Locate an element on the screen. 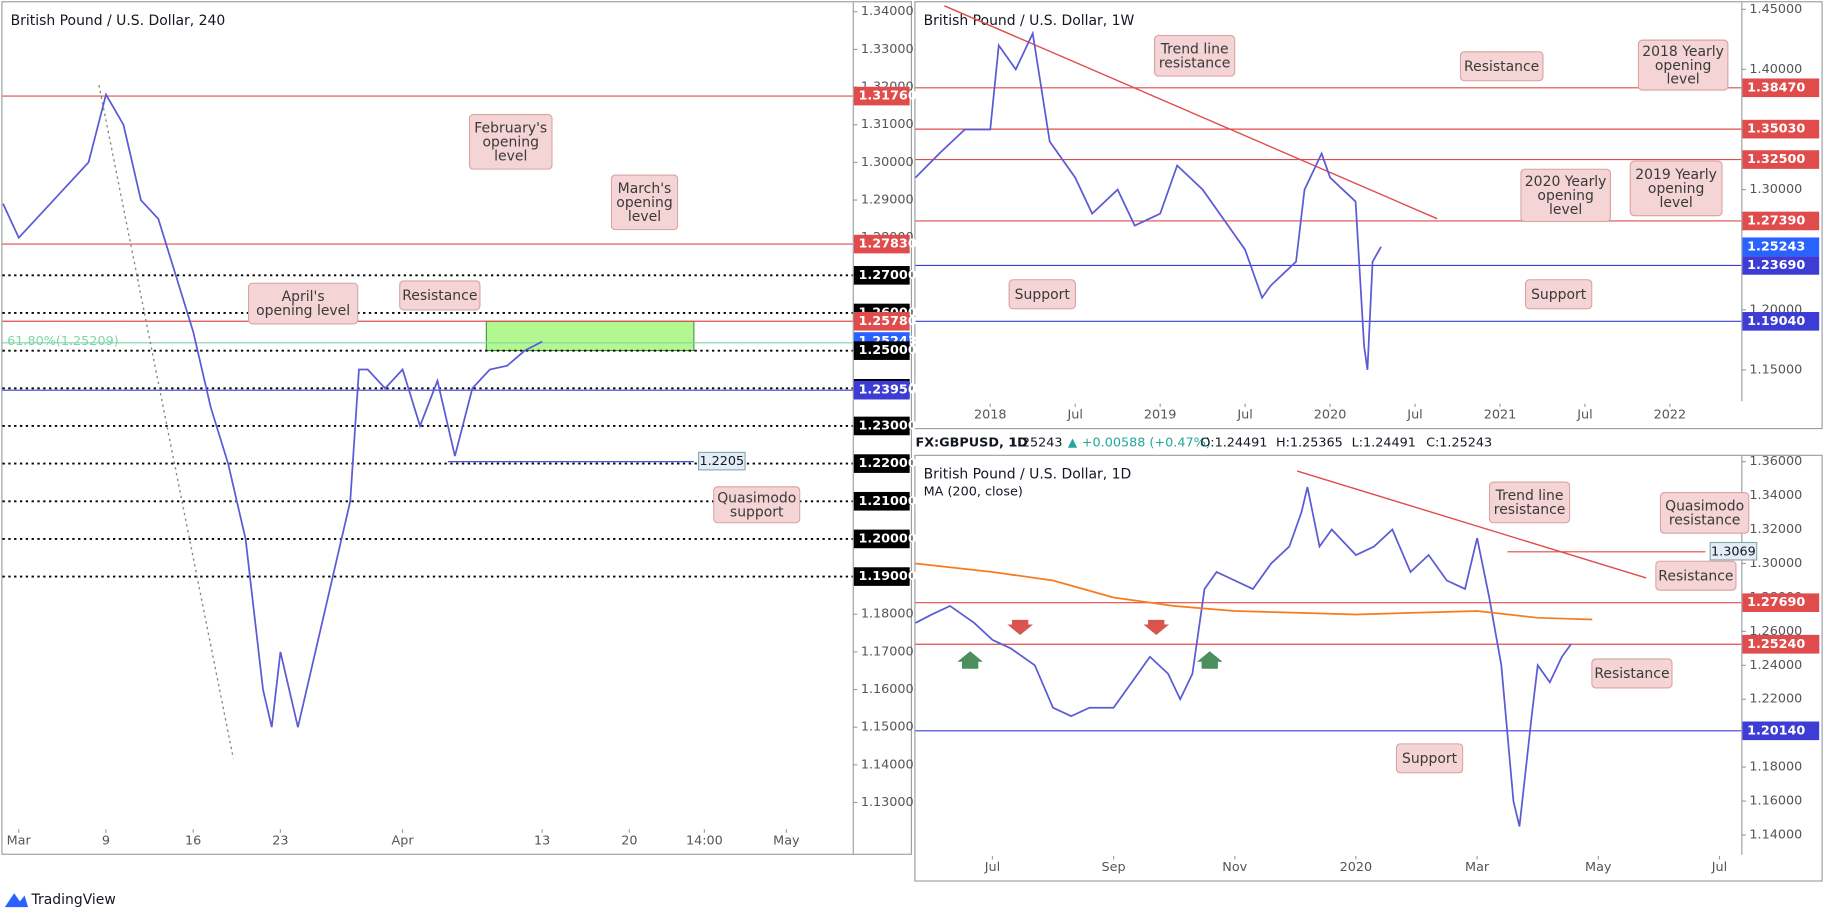 The height and width of the screenshot is (917, 1824). x-tick-label: Nov is located at coordinates (1234, 867).